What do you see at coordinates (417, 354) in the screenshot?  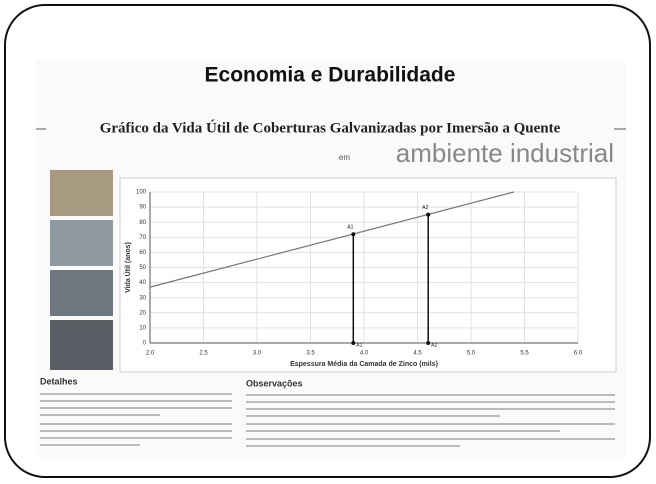 I see `x-tick-label: 4.5` at bounding box center [417, 354].